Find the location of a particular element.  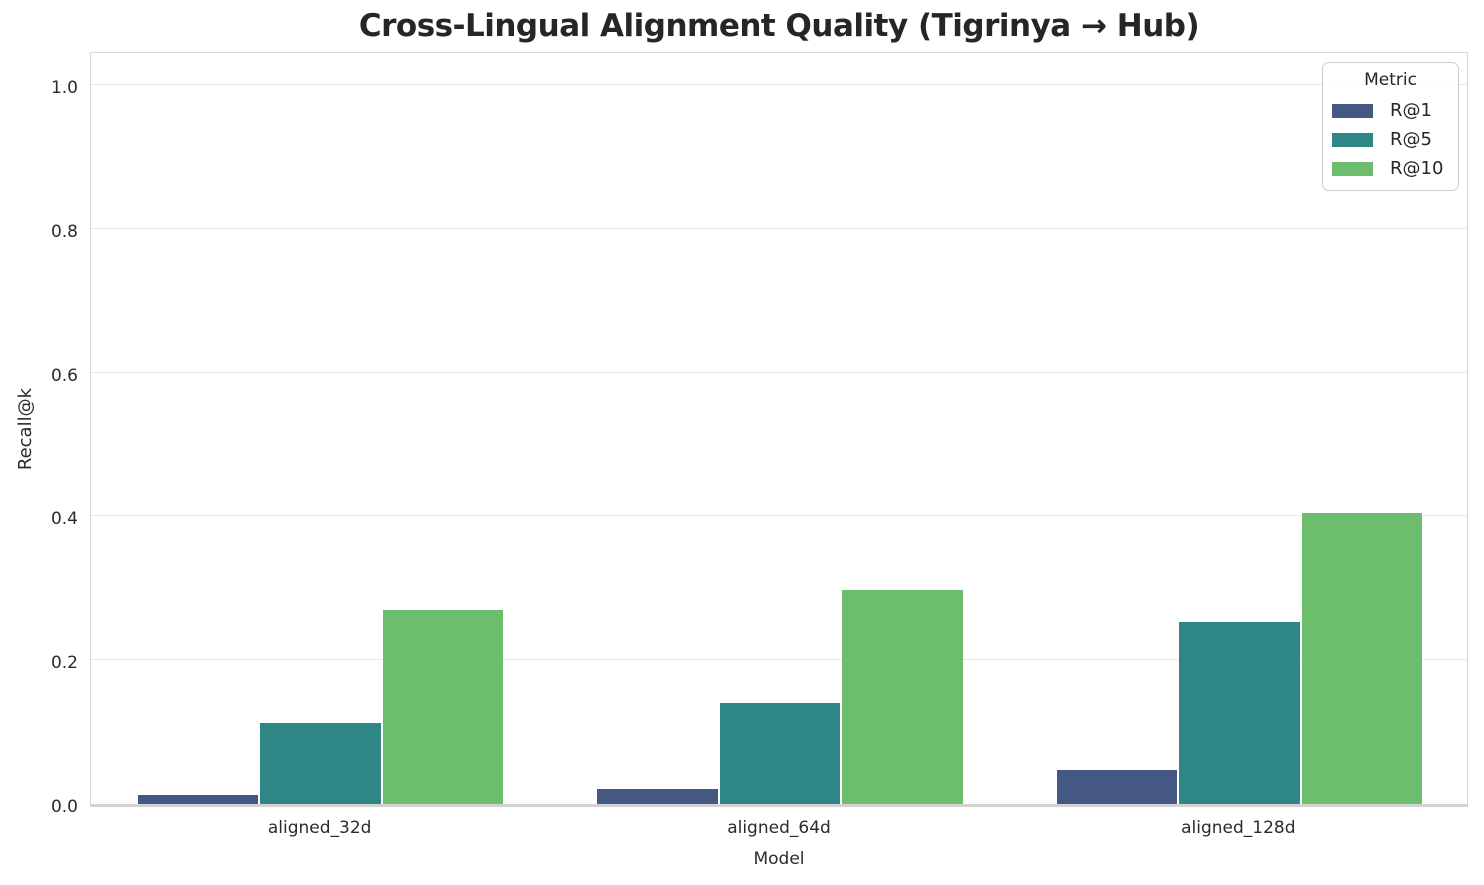

legend: Metric R@1 R@5 R@10 is located at coordinates (1390, 126).